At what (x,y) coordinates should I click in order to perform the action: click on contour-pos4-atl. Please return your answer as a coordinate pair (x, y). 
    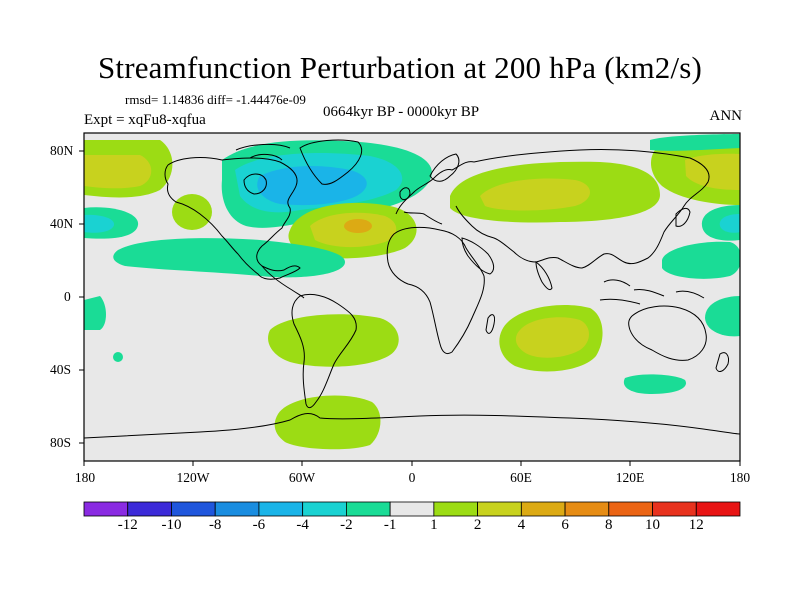
    Looking at the image, I should click on (358, 226).